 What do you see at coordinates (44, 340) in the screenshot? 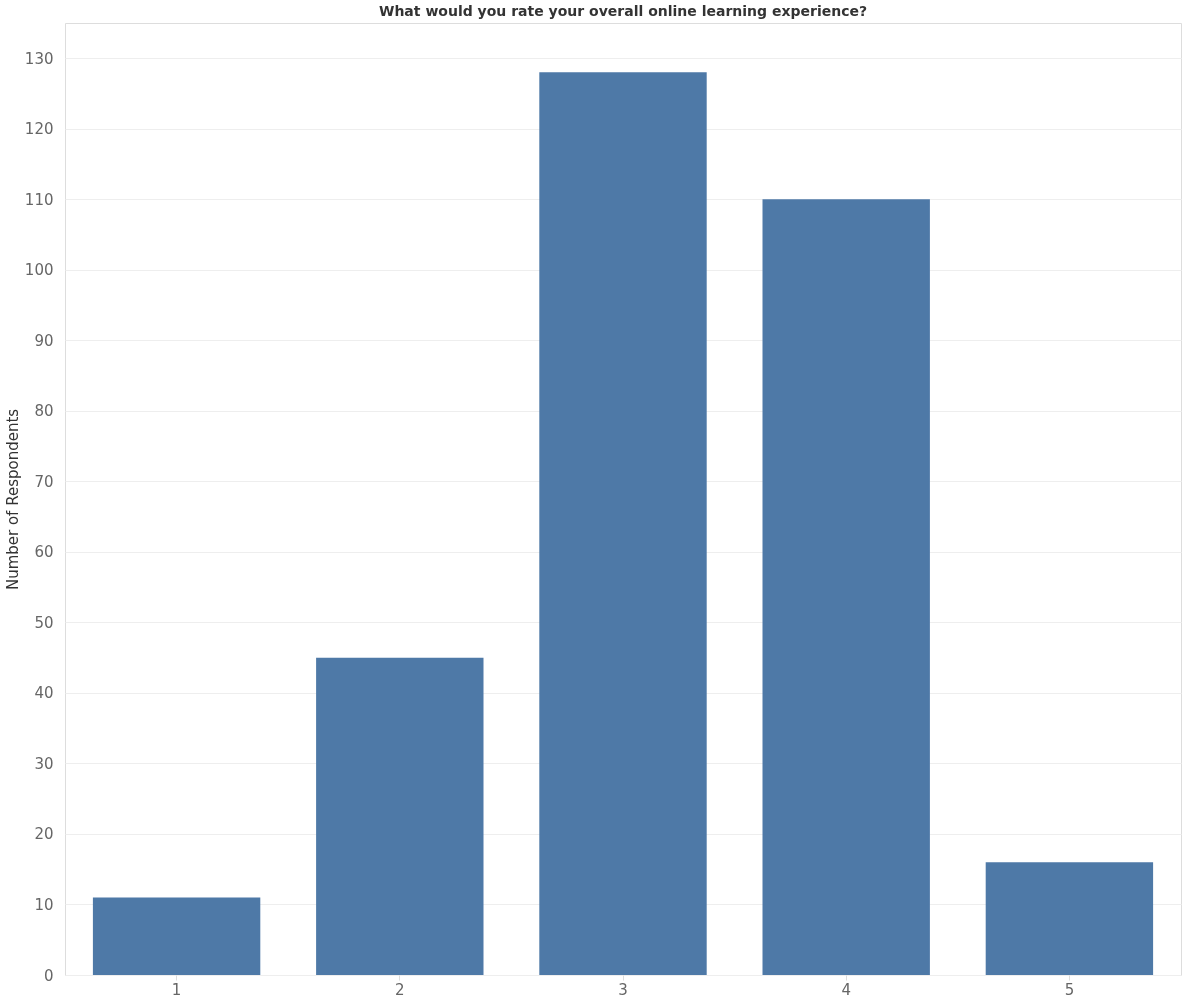
I see `y-tick-label: 90` at bounding box center [44, 340].